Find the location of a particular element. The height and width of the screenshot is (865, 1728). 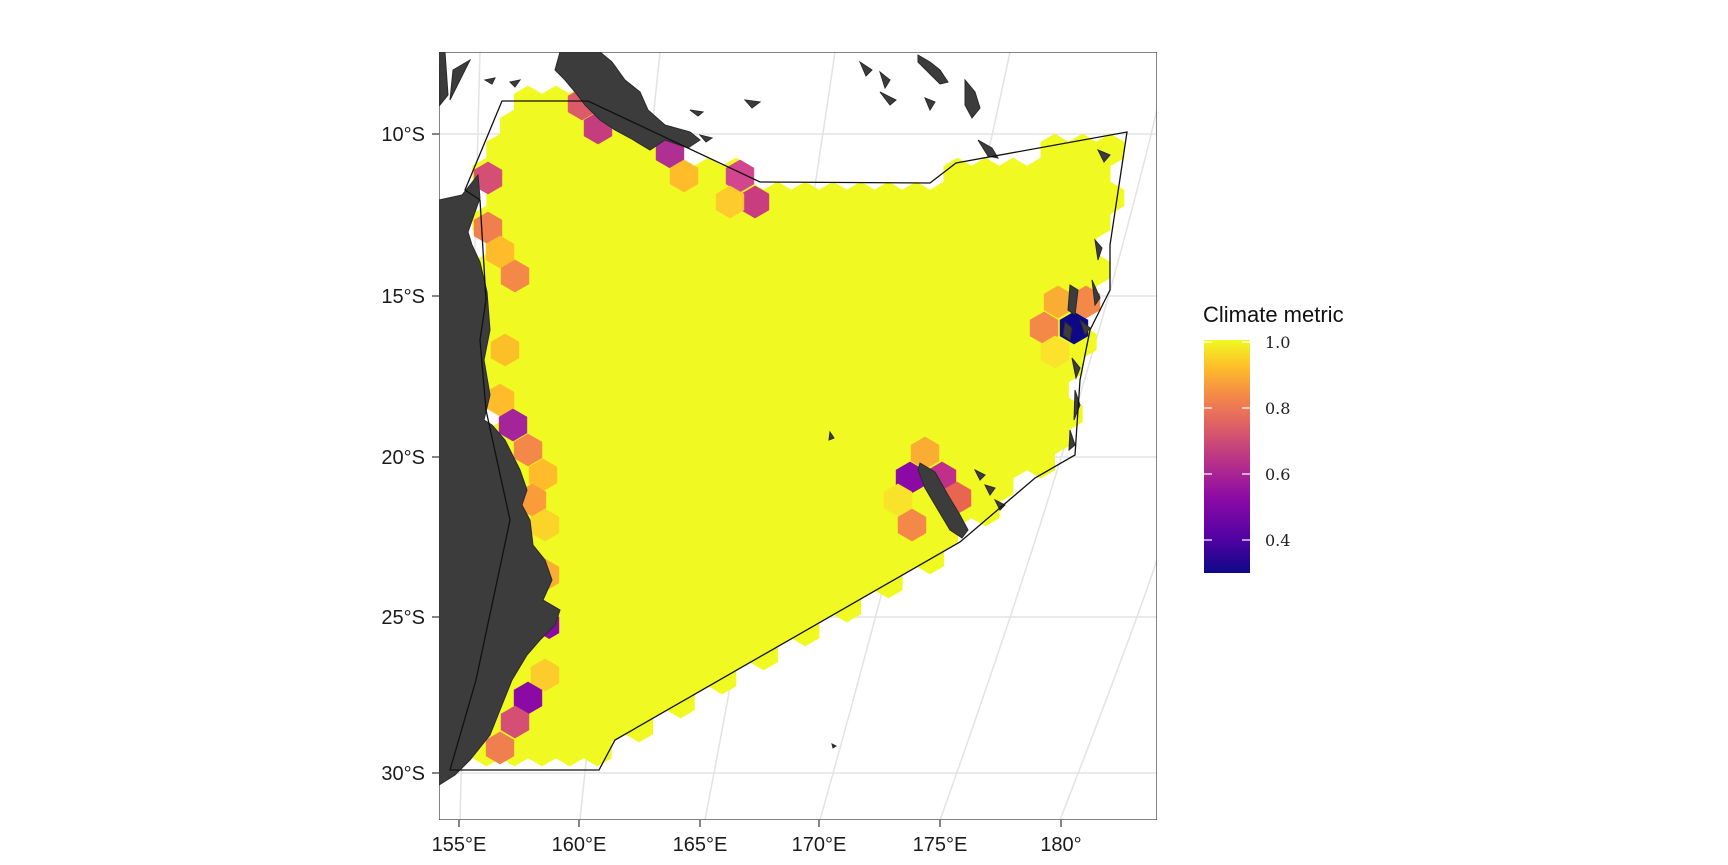

loyalty-islands is located at coordinates (989, 489).